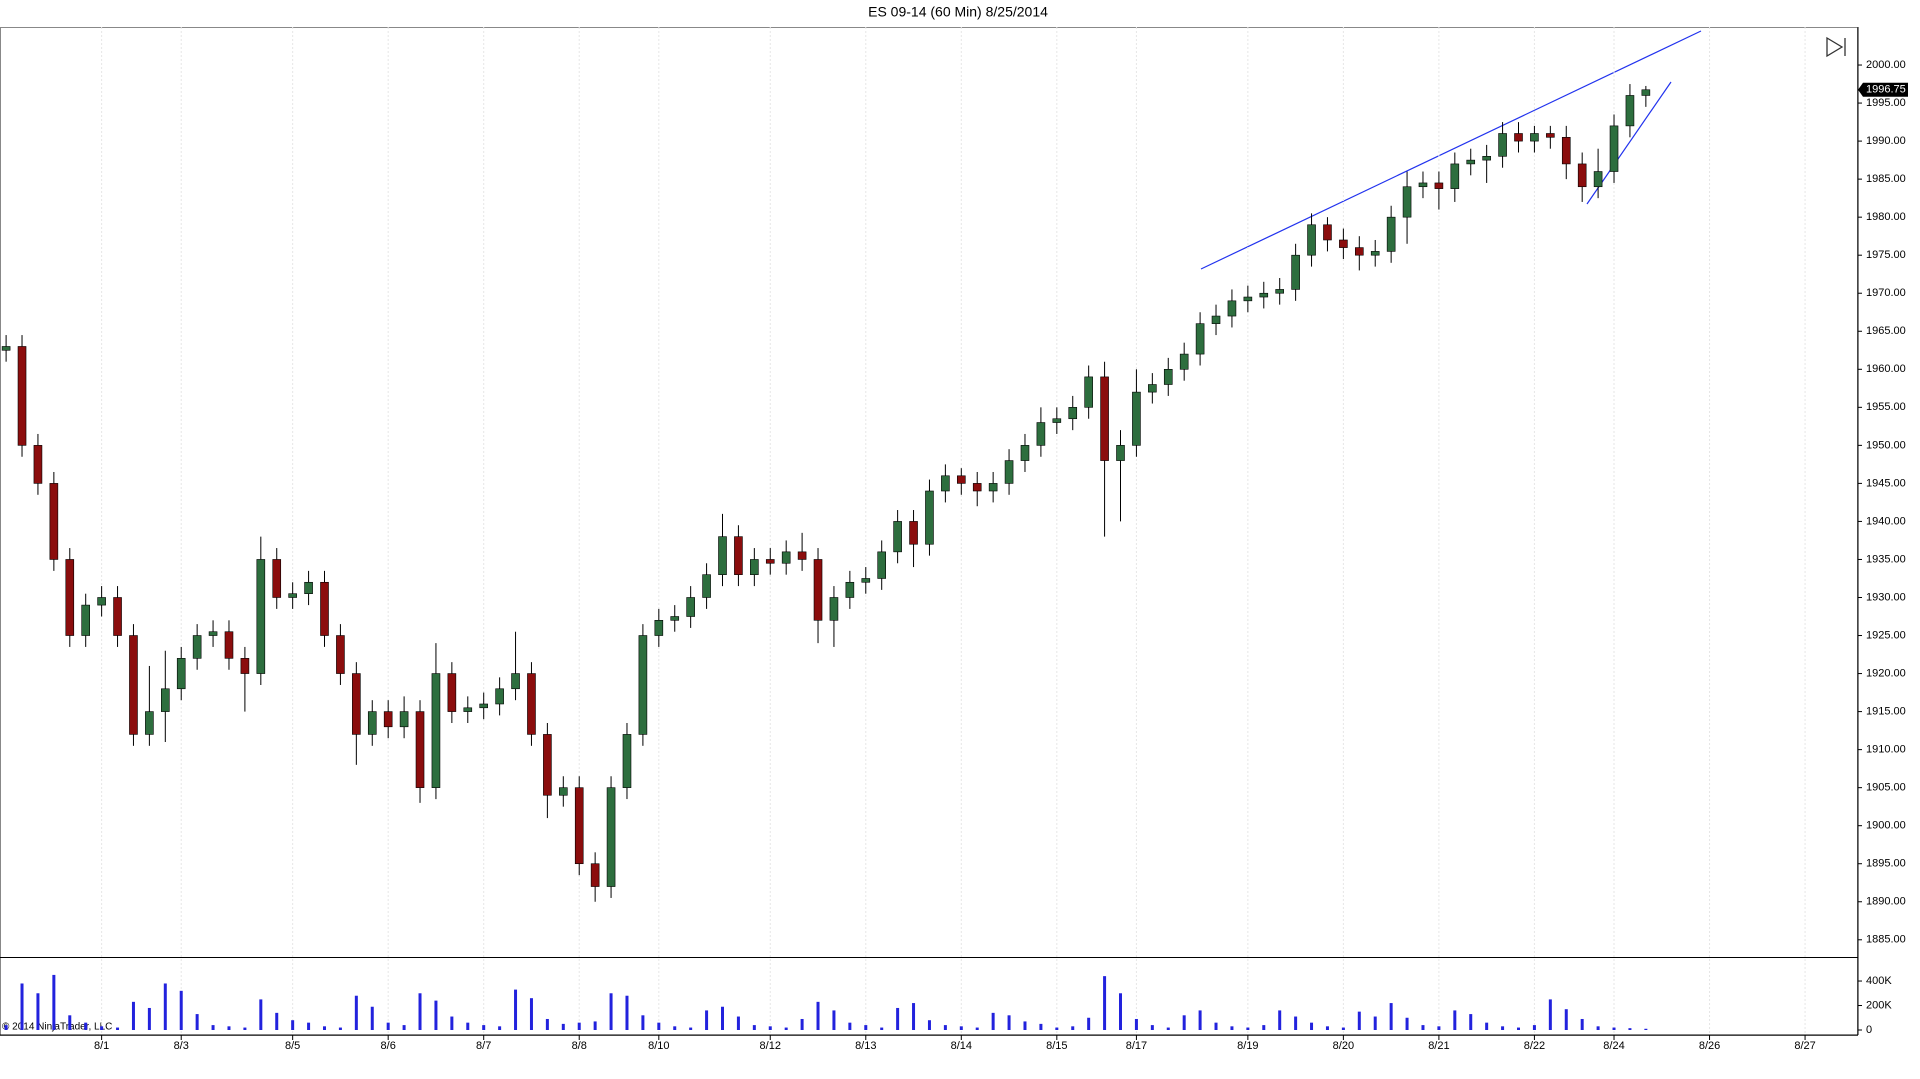  I want to click on y-tick-label: 1920.00, so click(1886, 673).